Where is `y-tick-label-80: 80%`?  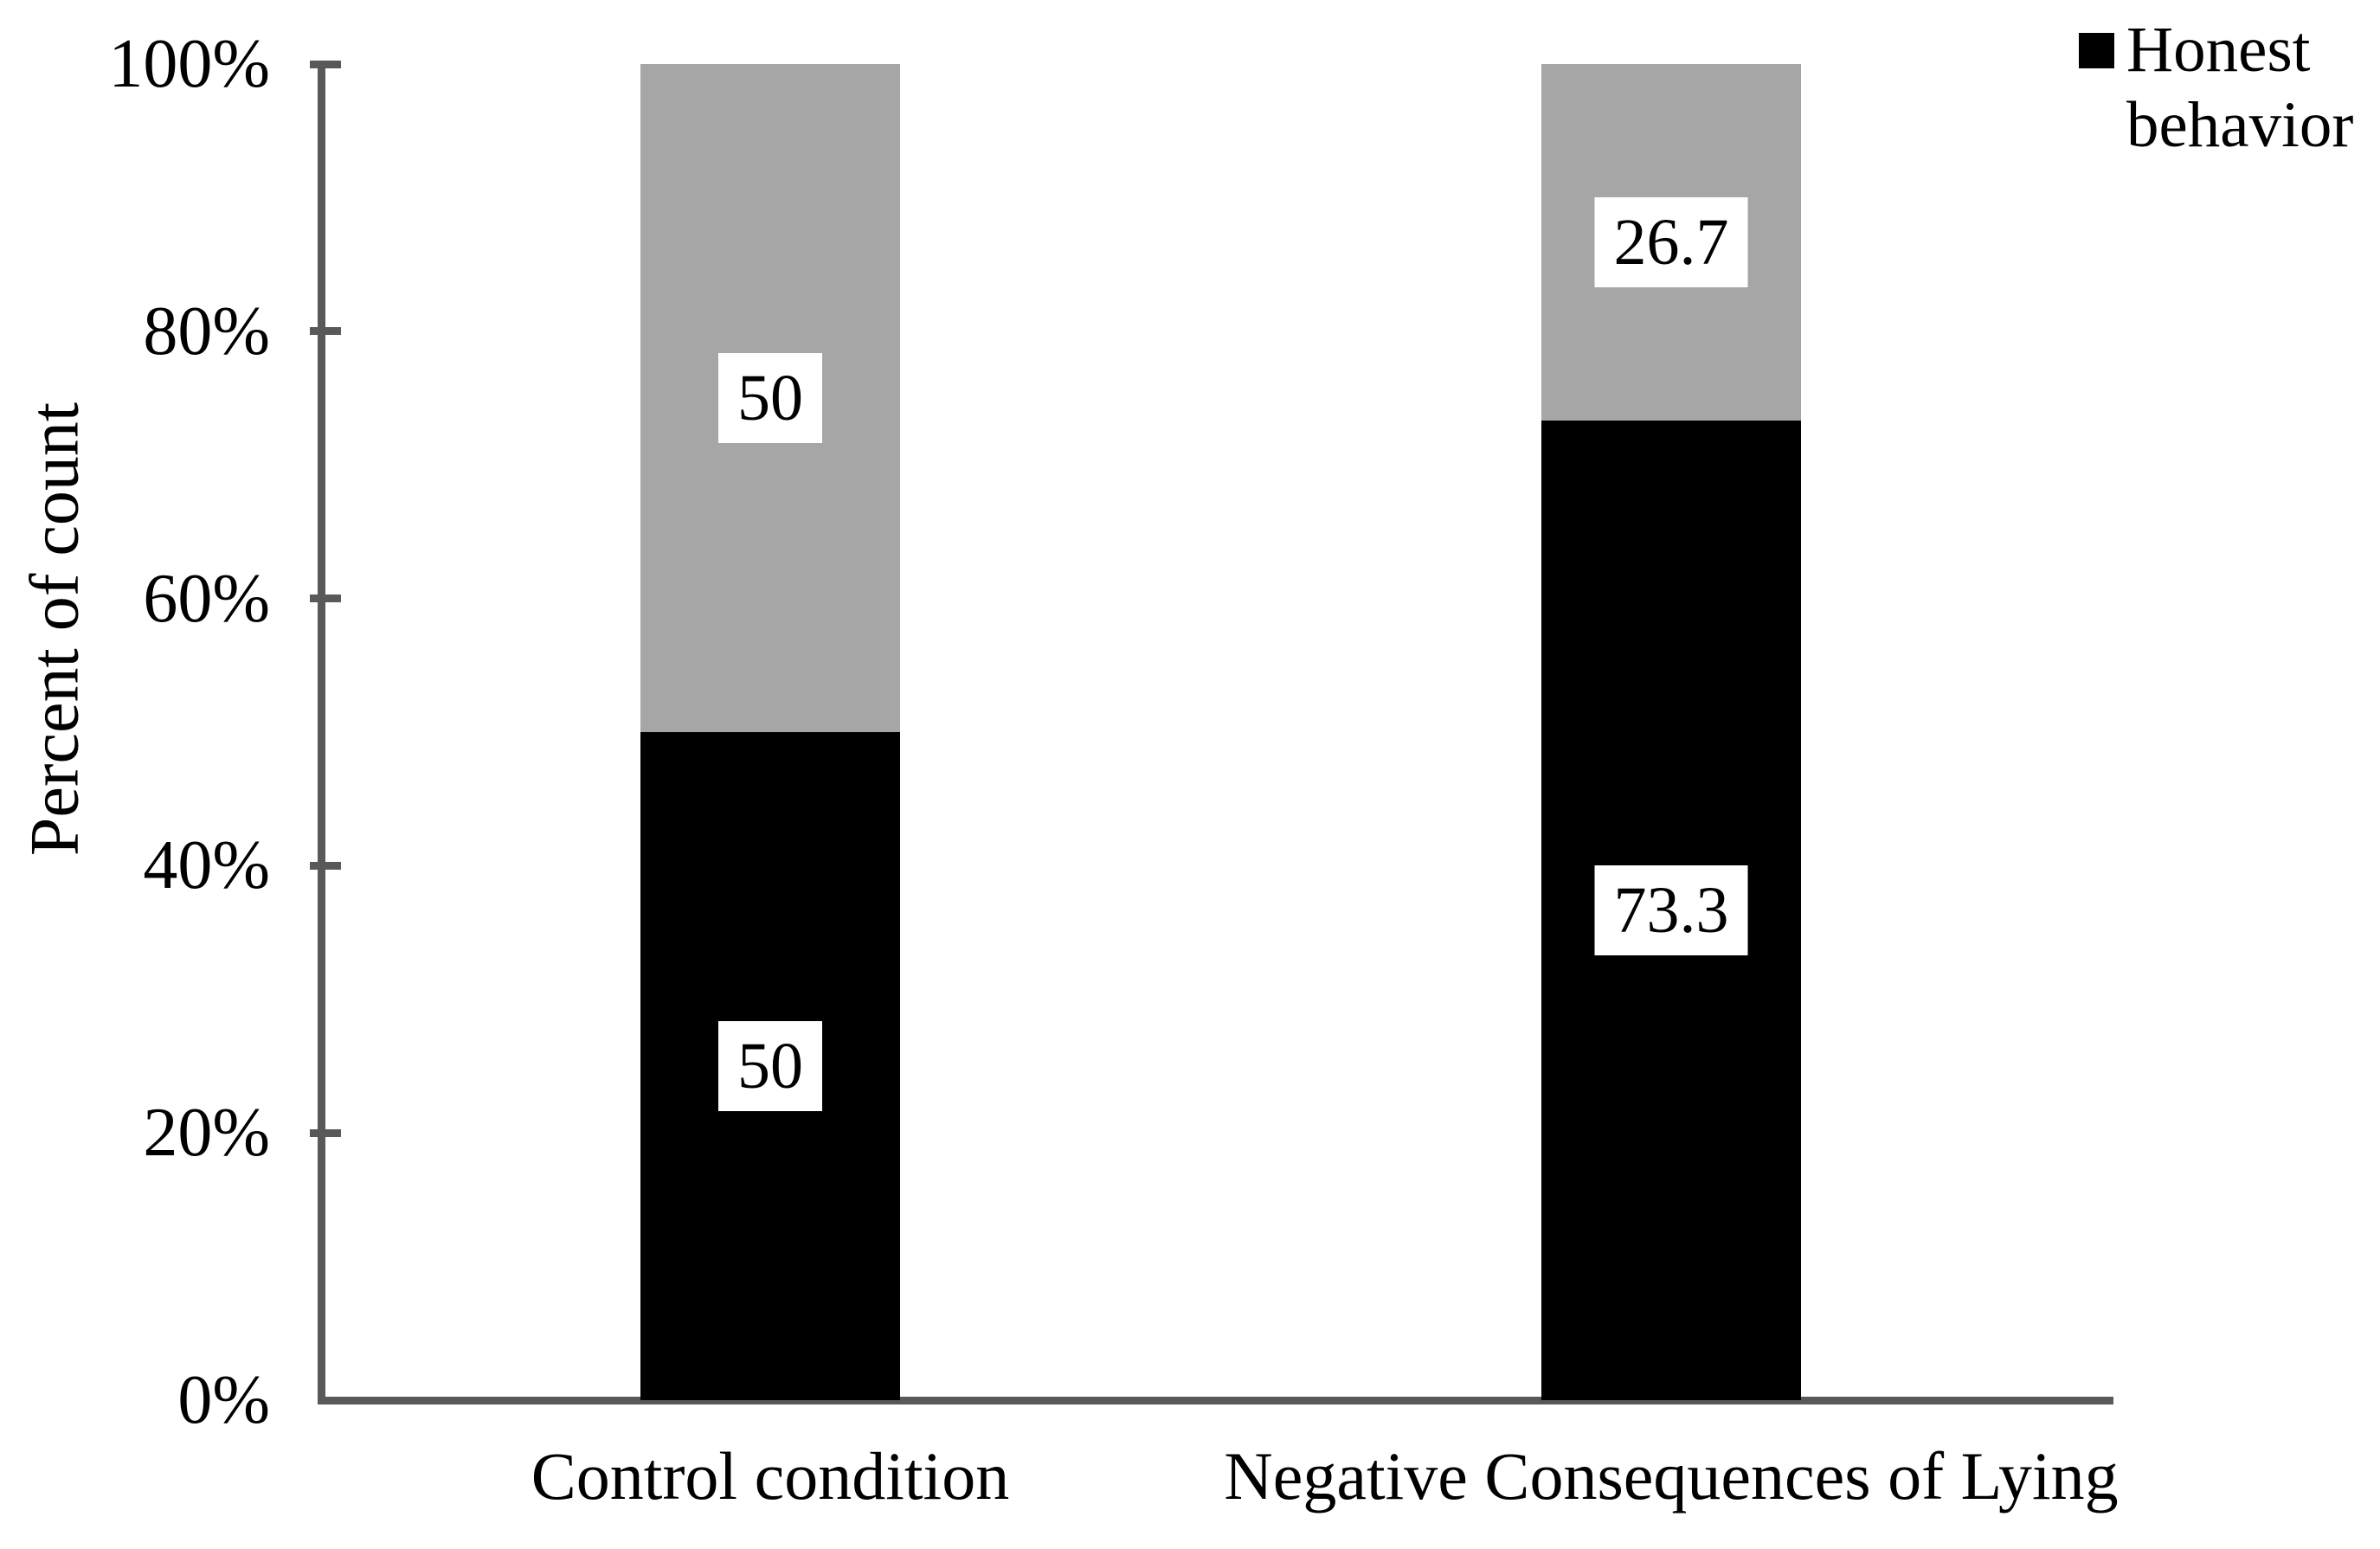 y-tick-label-80: 80% is located at coordinates (206, 331).